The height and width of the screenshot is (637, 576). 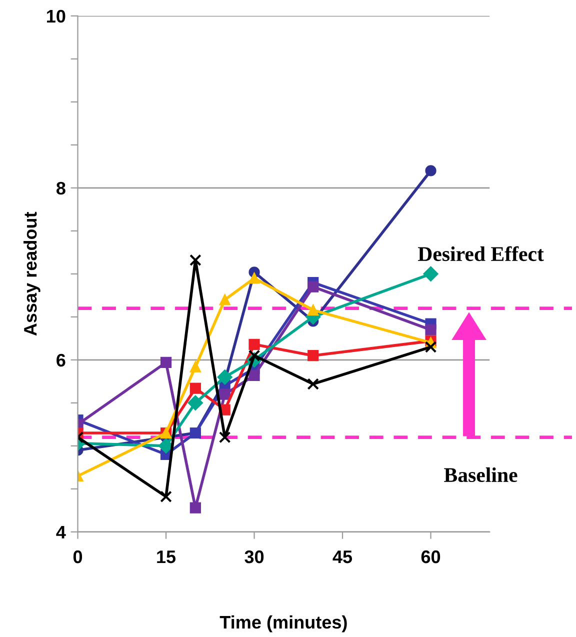 I want to click on x-tick-label: 15, so click(x=166, y=557).